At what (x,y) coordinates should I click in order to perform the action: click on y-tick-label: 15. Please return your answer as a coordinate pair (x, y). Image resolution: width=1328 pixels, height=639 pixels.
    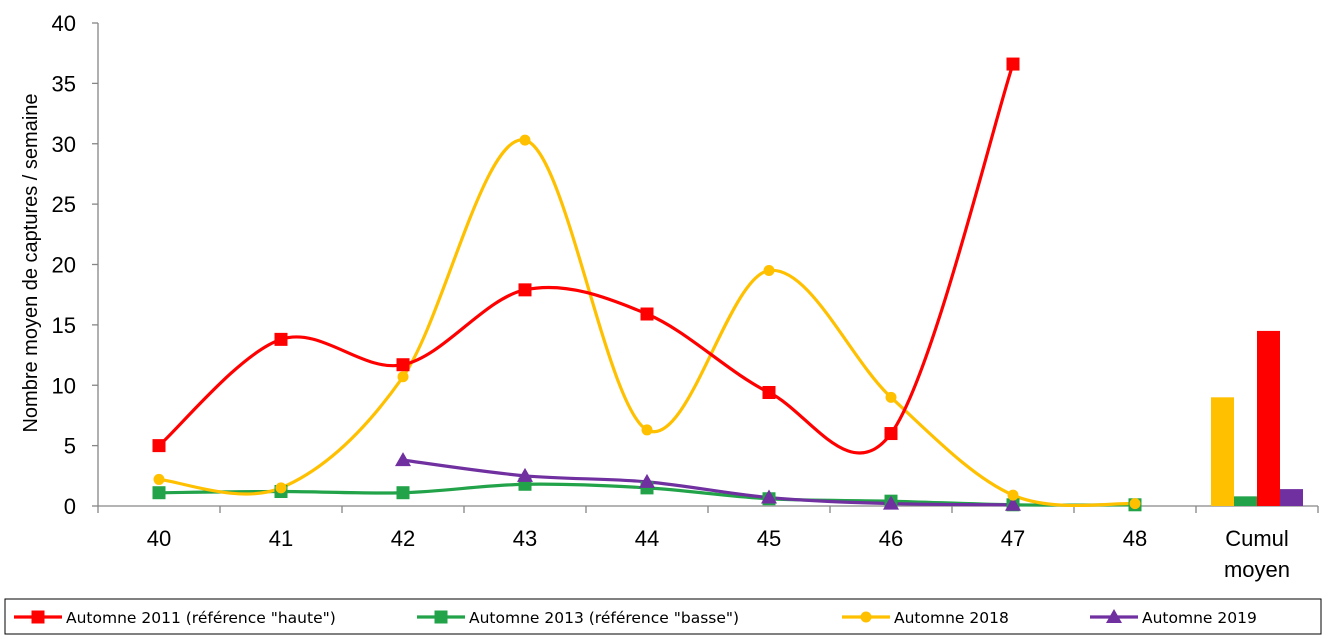
    Looking at the image, I should click on (64, 325).